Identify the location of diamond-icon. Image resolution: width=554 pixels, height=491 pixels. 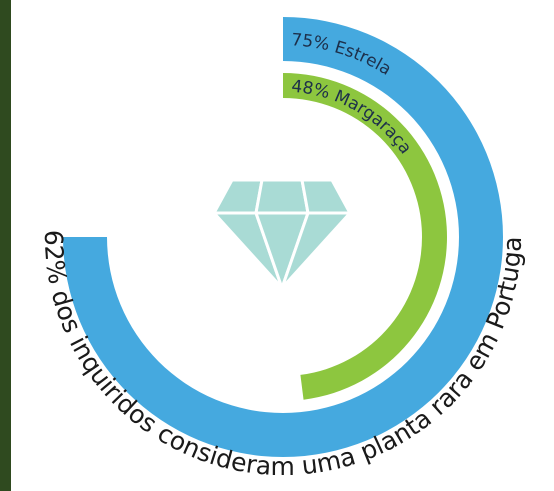
(282, 234).